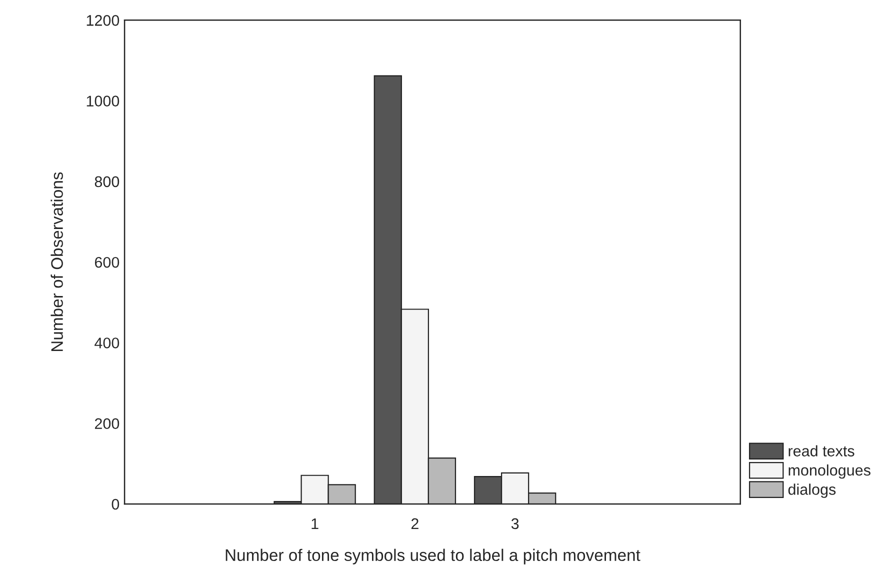  What do you see at coordinates (414, 523) in the screenshot?
I see `x-tick-label: 2` at bounding box center [414, 523].